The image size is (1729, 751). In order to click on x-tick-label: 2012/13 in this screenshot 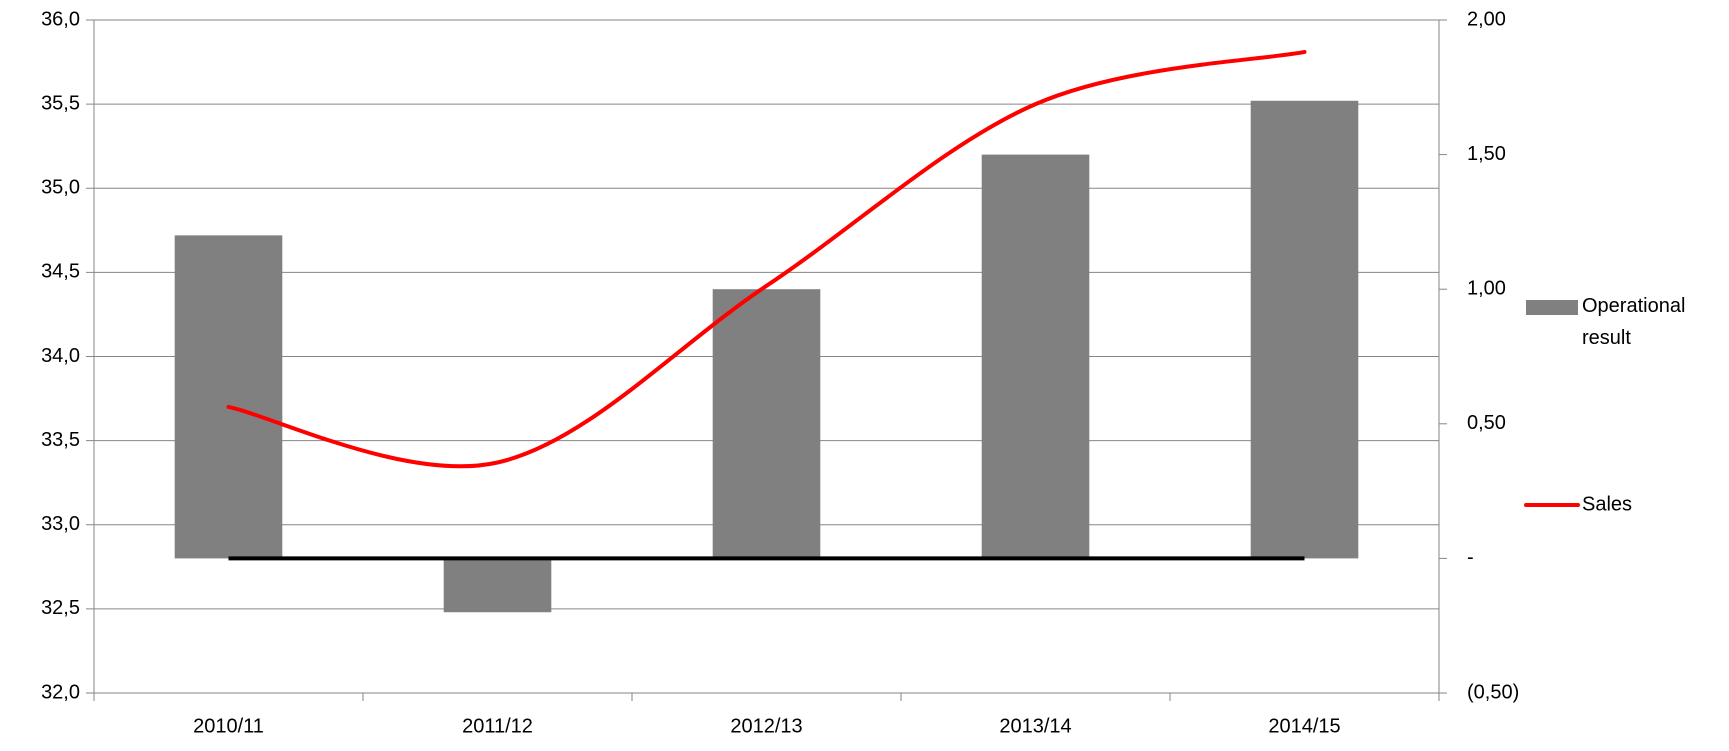, I will do `click(766, 726)`.